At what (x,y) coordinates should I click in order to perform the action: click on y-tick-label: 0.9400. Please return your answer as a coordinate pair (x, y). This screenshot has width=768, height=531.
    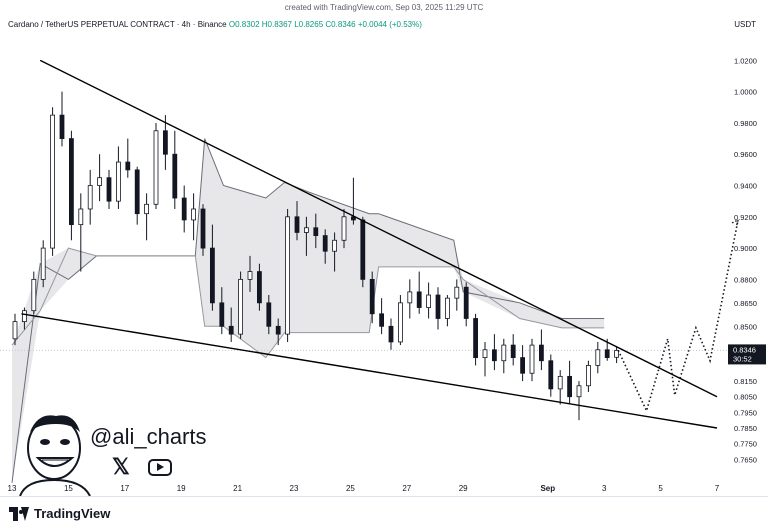
    Looking at the image, I should click on (745, 186).